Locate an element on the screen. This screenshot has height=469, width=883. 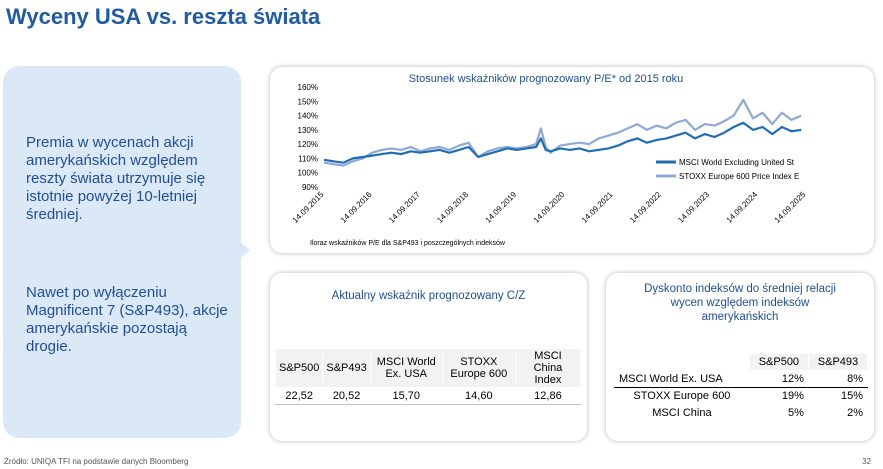
discount-cell: 15% is located at coordinates (838, 396).